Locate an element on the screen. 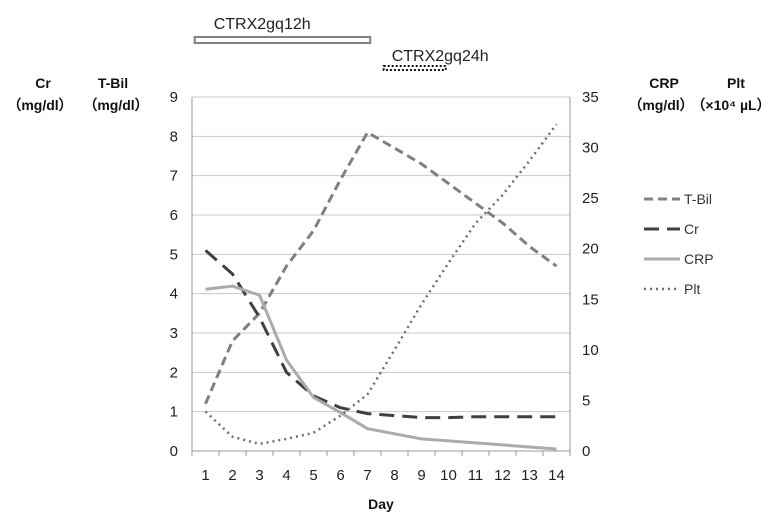  right-axis-unit-crp: （mg/dl） is located at coordinates (660, 105).